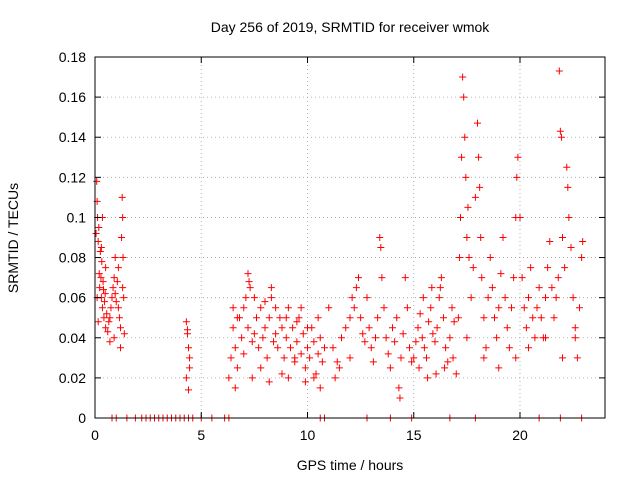  Describe the element at coordinates (77, 217) in the screenshot. I see `y-tick-label: 0.1` at that location.